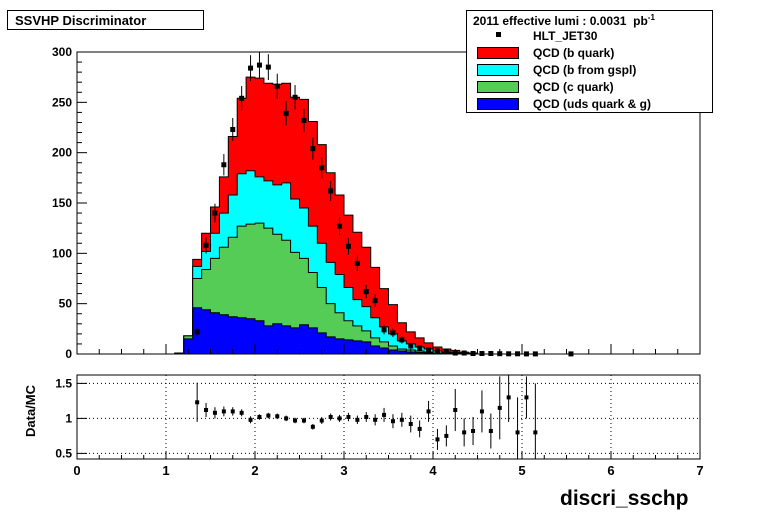 The width and height of the screenshot is (778, 524). I want to click on legend-label-b-quark: QCD (b quark), so click(574, 53).